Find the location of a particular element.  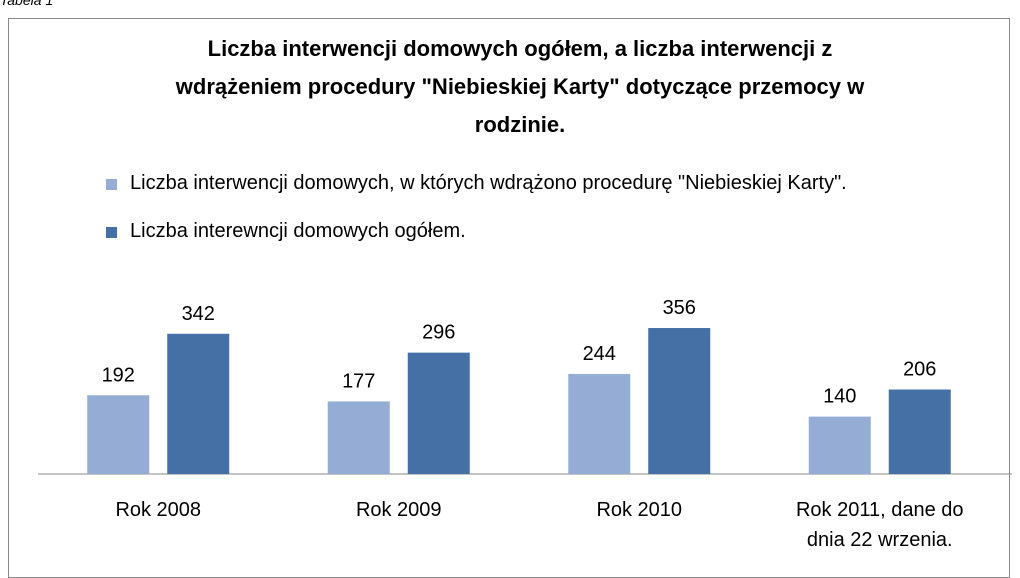

table-label: Tabela 1 is located at coordinates (27, 4).